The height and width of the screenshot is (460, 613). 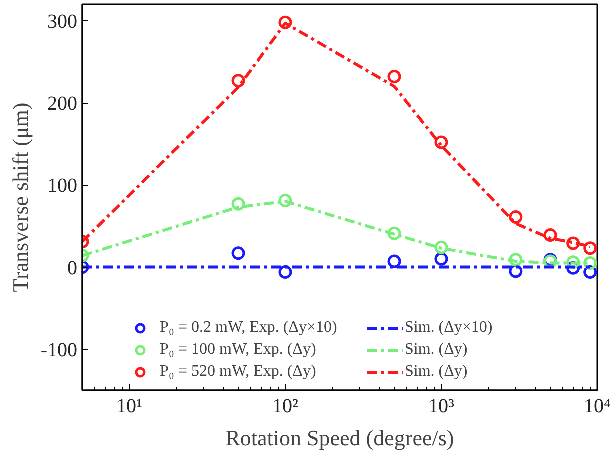 I want to click on legend-label: P₀ = 520 mW, Exp. (Δy), so click(x=238, y=372).